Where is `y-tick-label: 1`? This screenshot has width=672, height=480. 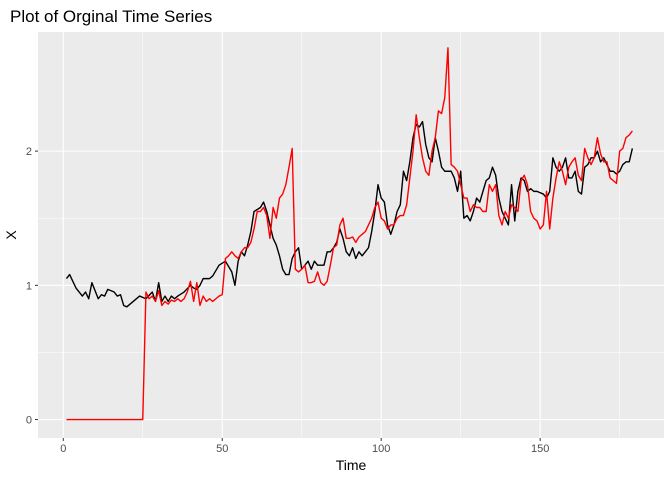
y-tick-label: 1 is located at coordinates (29, 286).